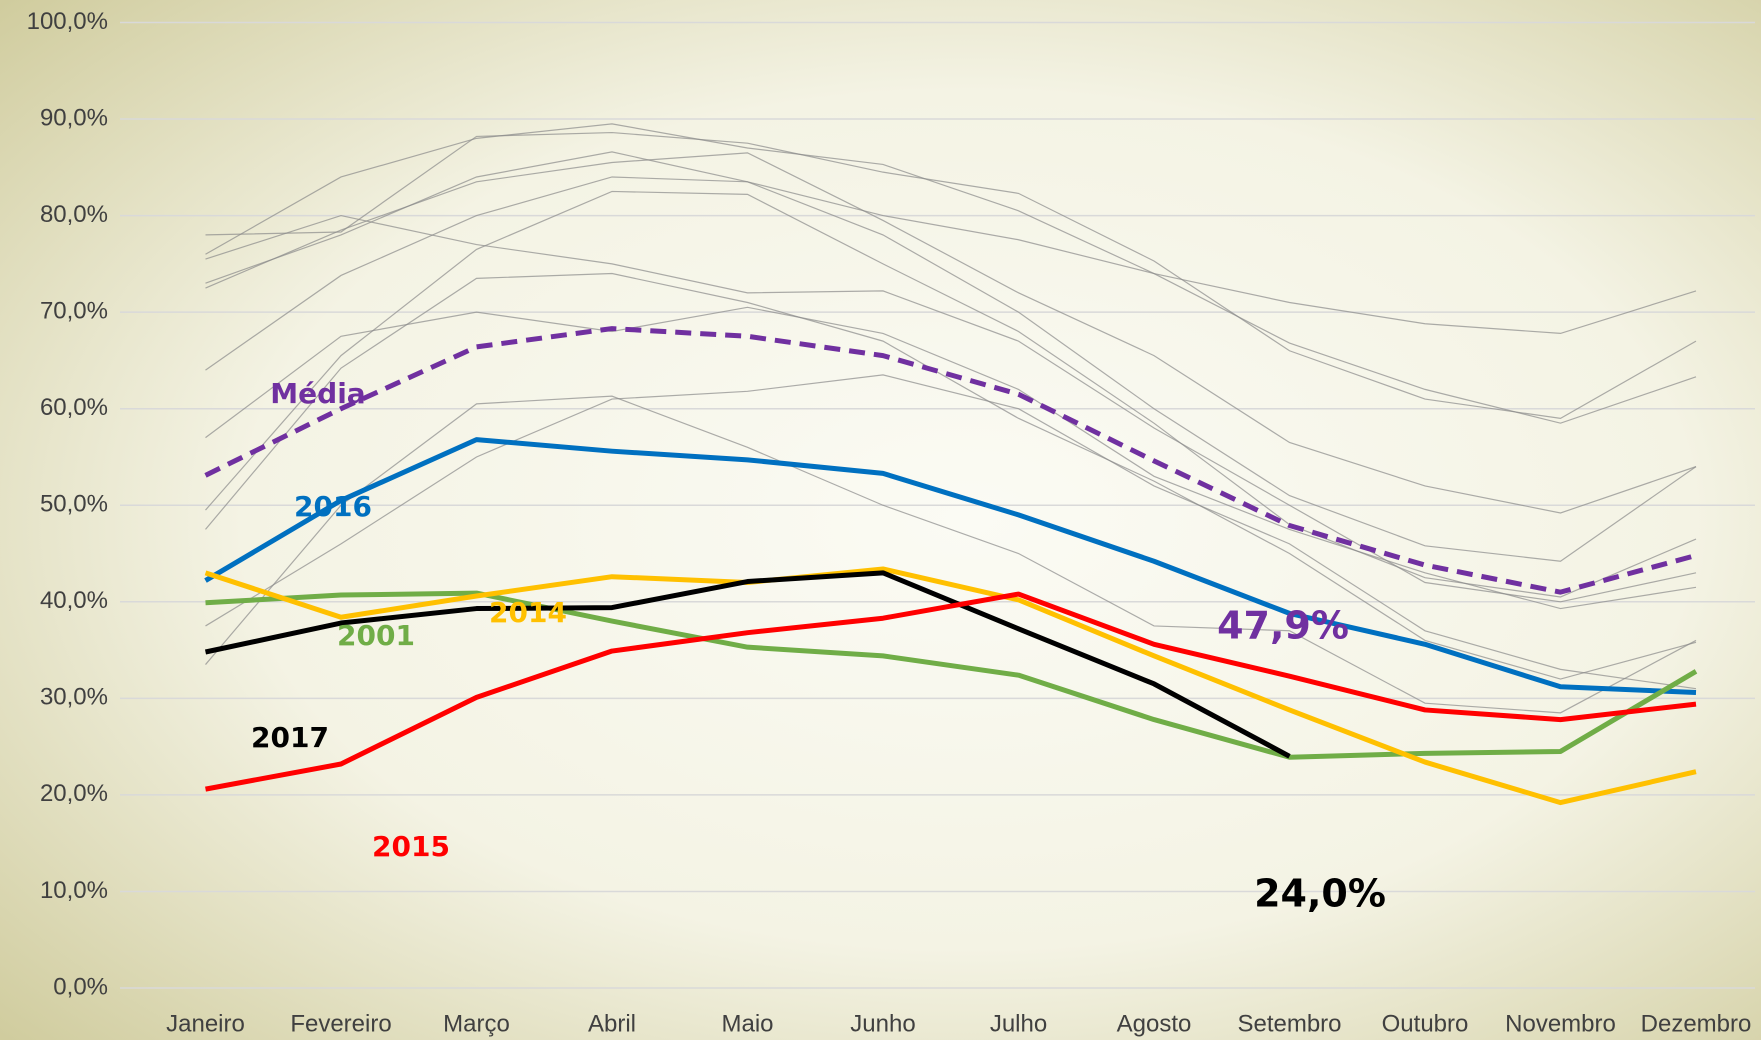 The width and height of the screenshot is (1761, 1040). Describe the element at coordinates (340, 1023) in the screenshot. I see `x-tick-label: Fevereiro` at that location.